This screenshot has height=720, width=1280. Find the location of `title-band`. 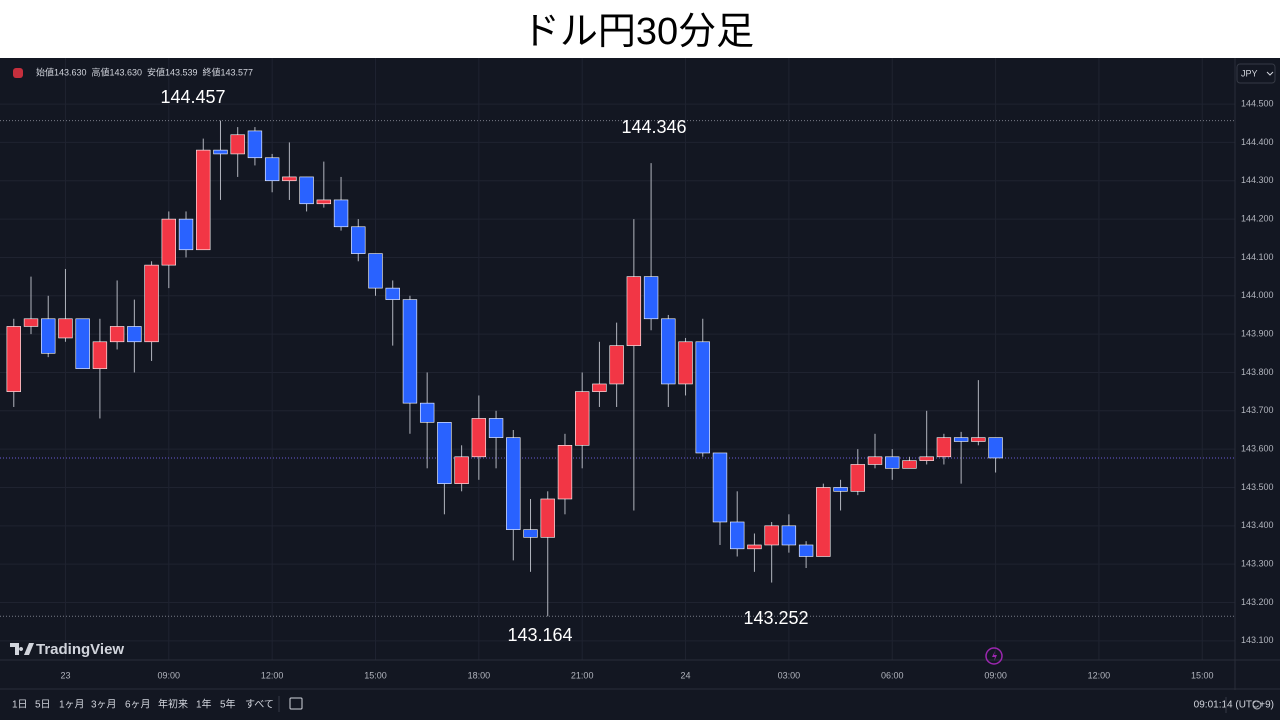

title-band is located at coordinates (640, 29).